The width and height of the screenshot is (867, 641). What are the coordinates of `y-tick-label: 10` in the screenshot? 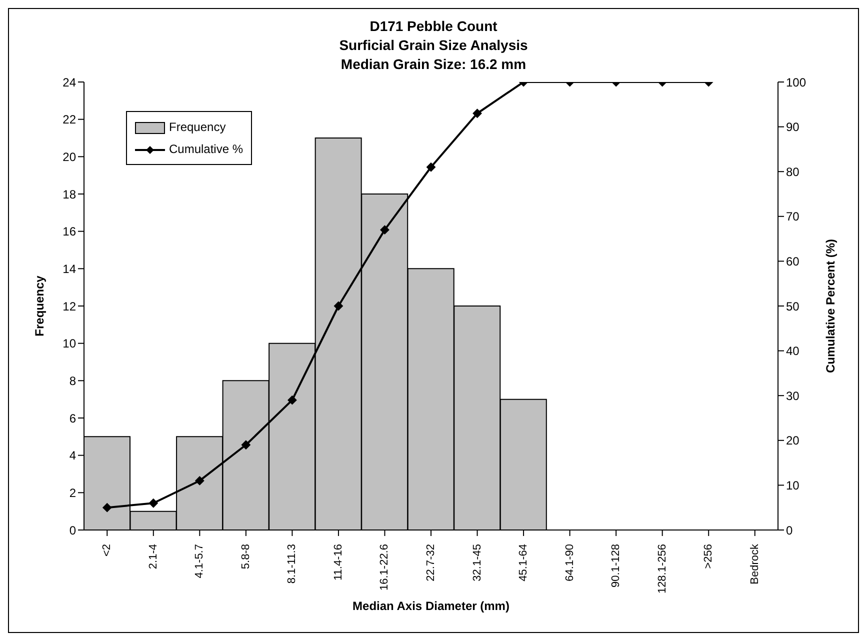 It's located at (69, 343).